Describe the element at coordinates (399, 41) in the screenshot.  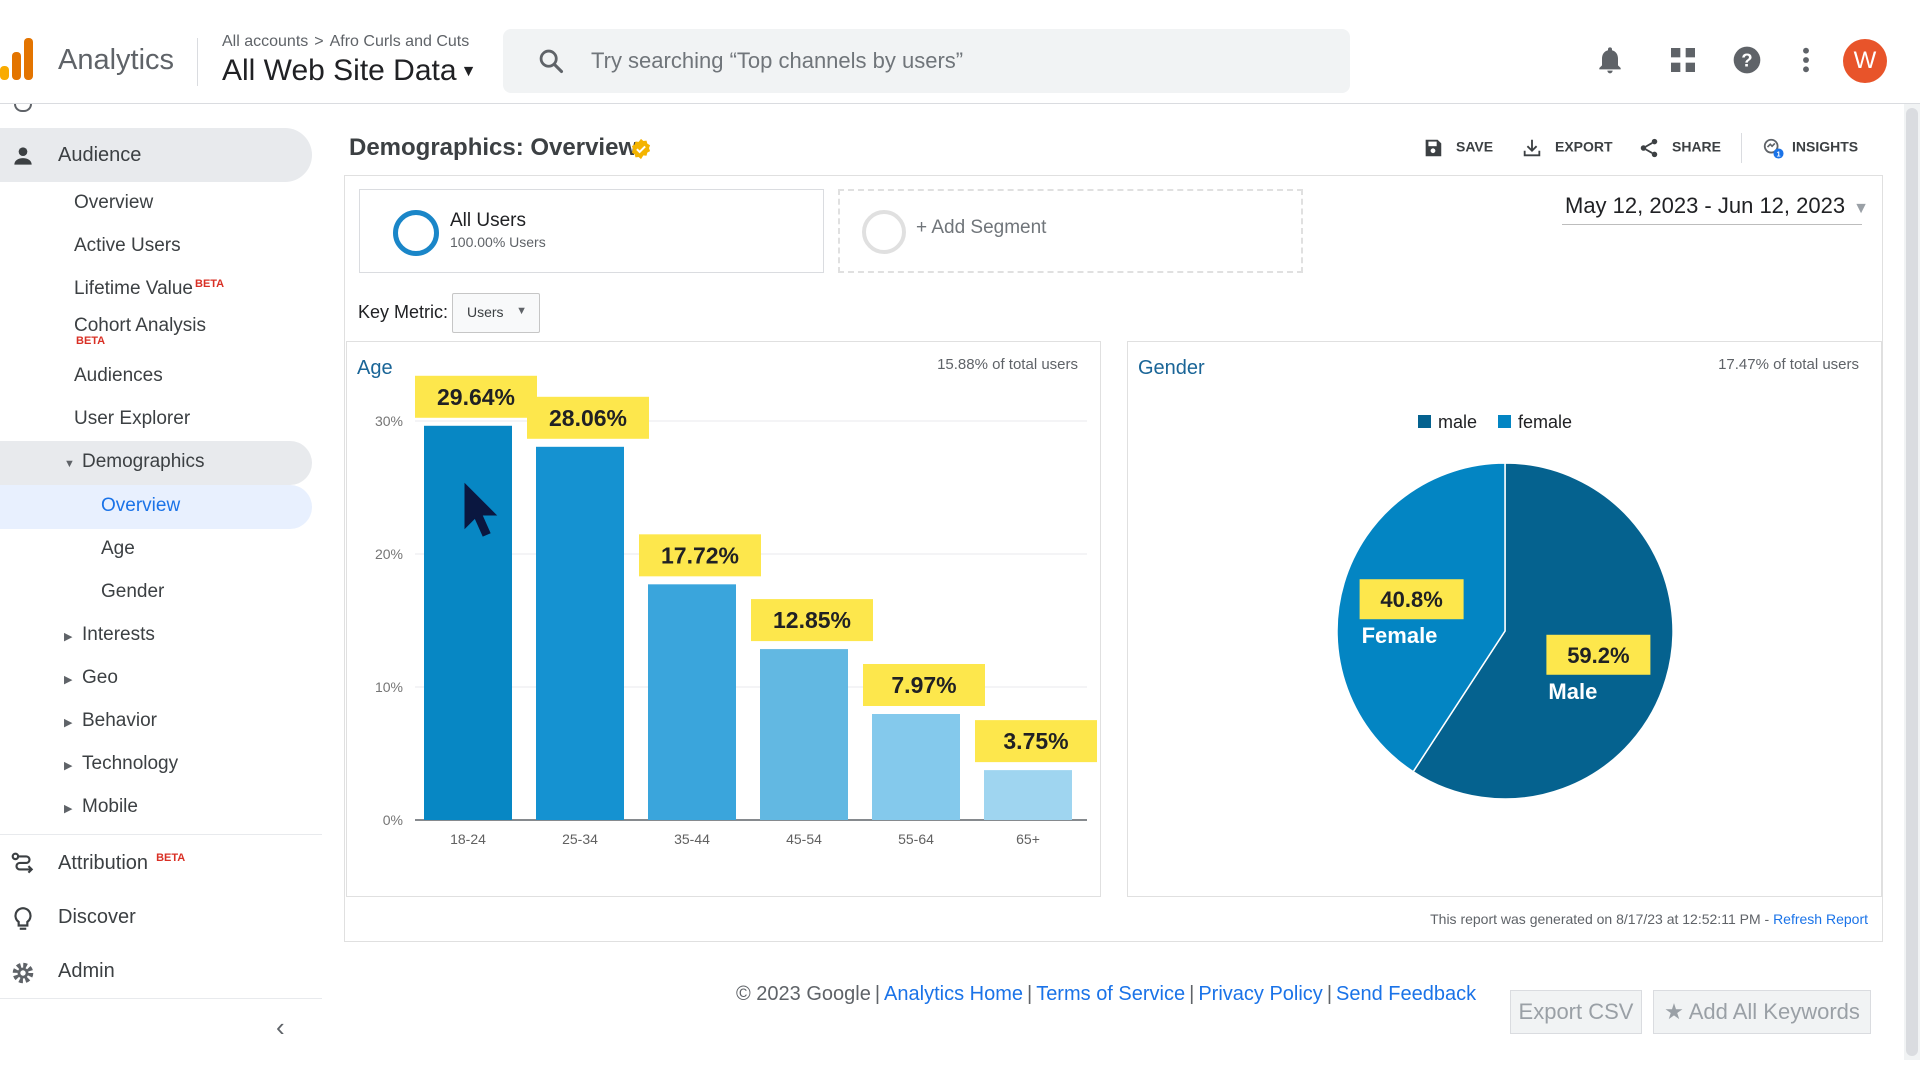
I see `breadcrumb-account: Afro Curls and Cuts` at that location.